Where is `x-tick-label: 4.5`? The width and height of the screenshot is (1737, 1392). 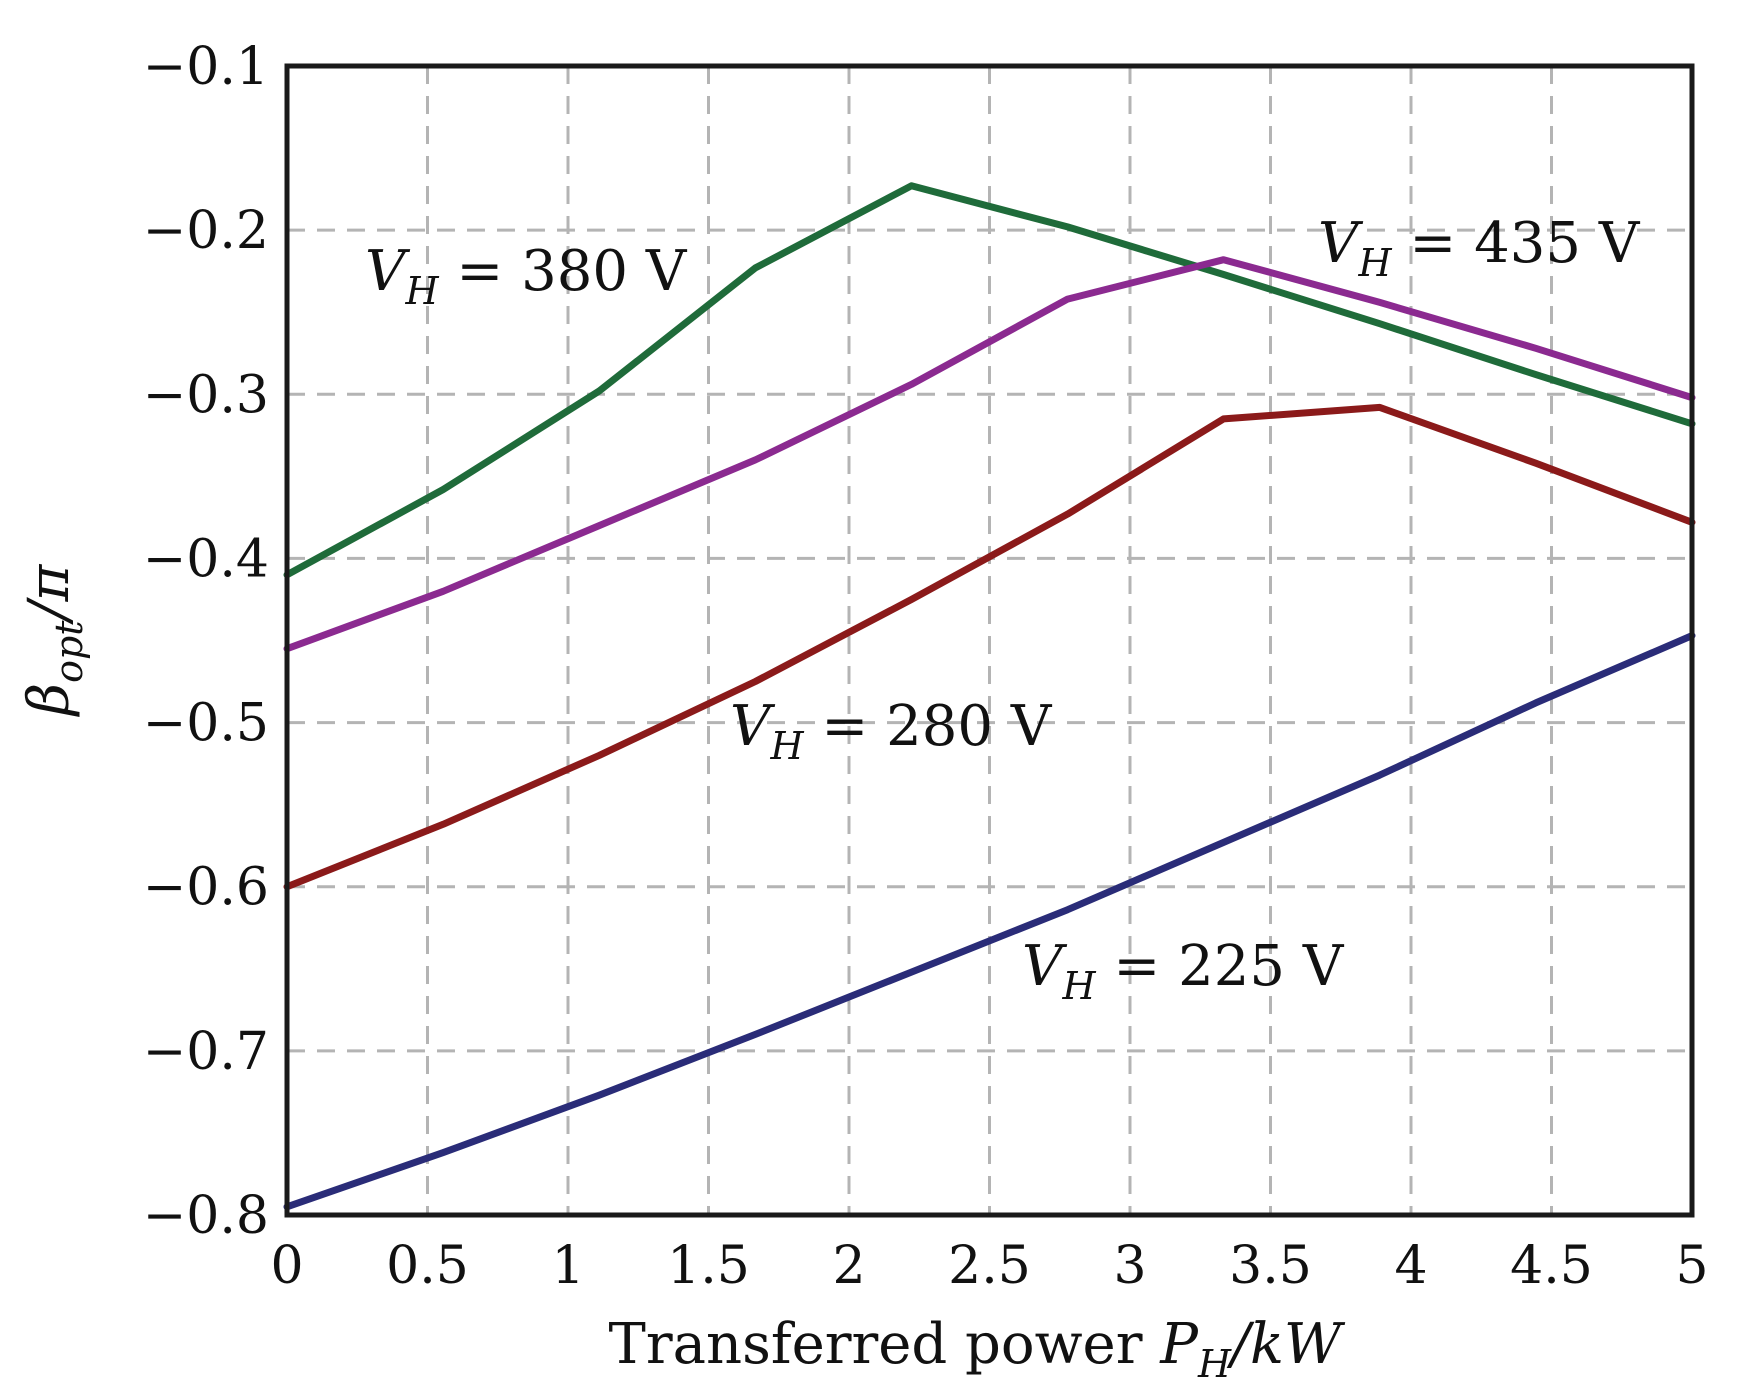
x-tick-label: 4.5 is located at coordinates (1551, 1266).